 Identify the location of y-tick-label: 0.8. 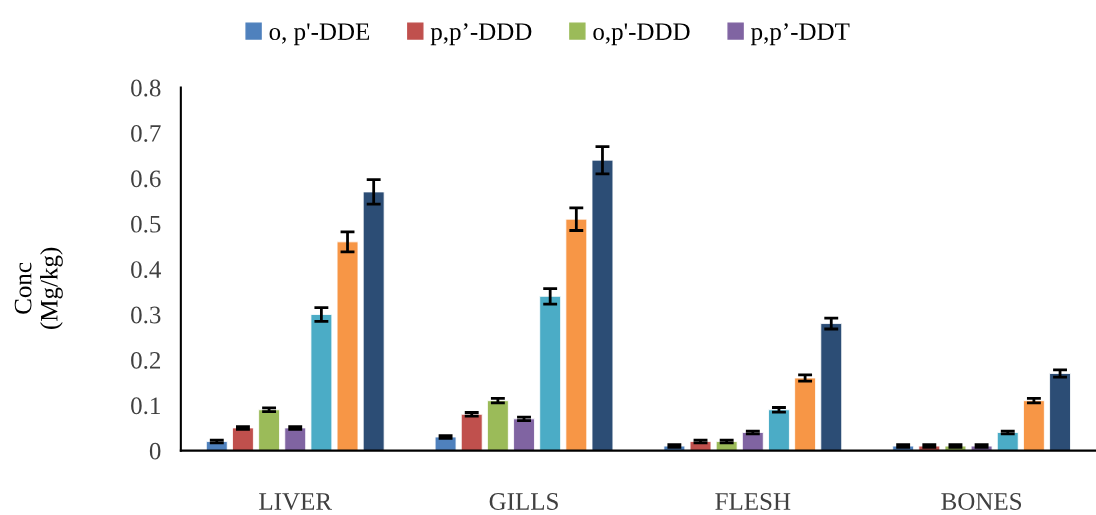
(146, 88).